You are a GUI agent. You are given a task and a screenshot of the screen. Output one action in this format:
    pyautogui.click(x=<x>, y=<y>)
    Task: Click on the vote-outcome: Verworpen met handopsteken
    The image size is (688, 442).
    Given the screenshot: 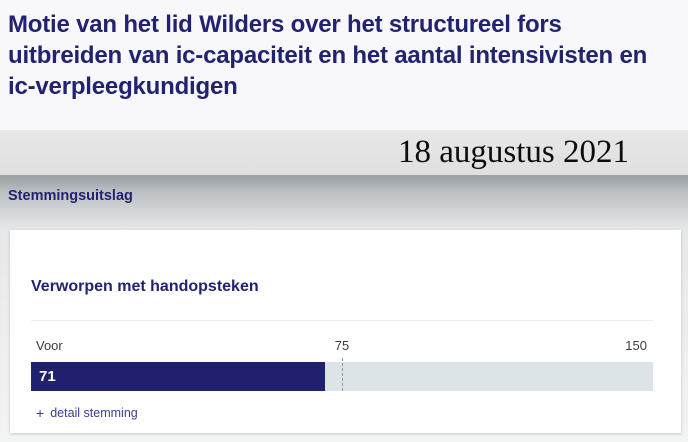 What is the action you would take?
    pyautogui.click(x=145, y=286)
    